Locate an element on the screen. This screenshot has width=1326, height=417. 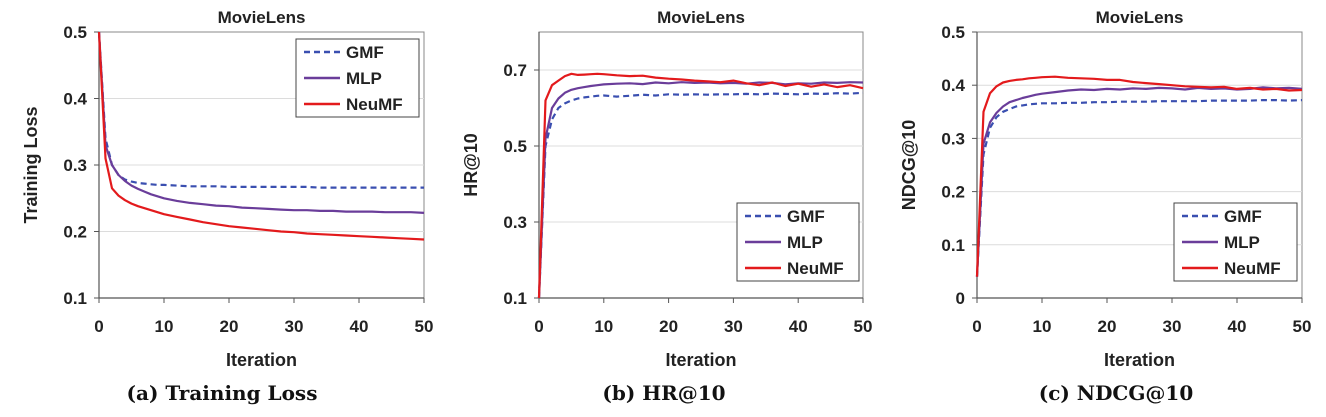
y-axis-label: Training Loss is located at coordinates (31, 164).